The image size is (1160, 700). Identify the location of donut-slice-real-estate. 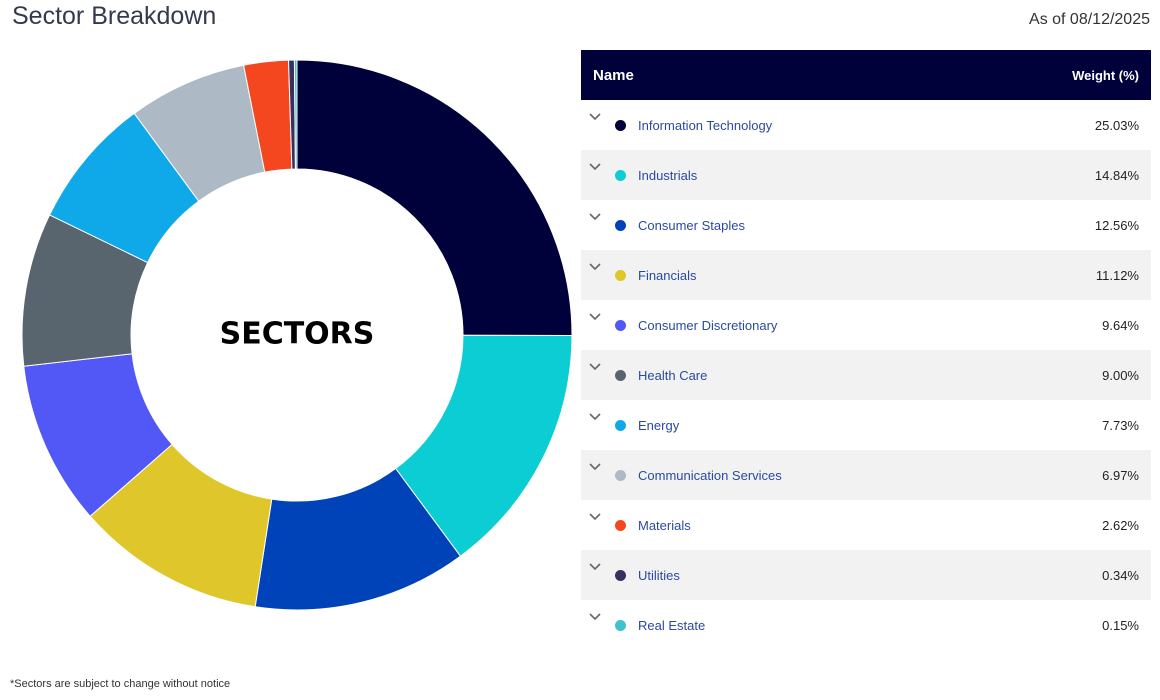
(295, 114).